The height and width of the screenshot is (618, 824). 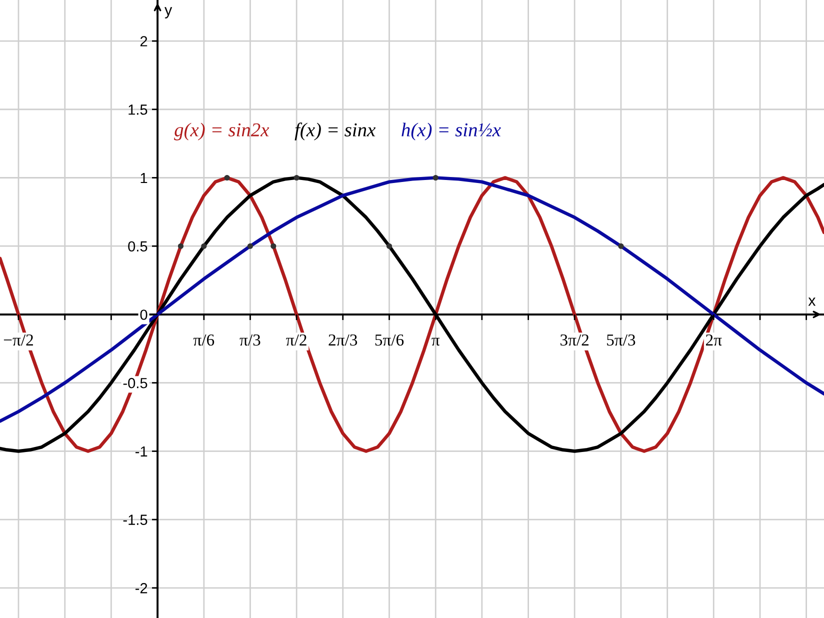 I want to click on x-tick-label: −π/2, so click(x=18, y=340).